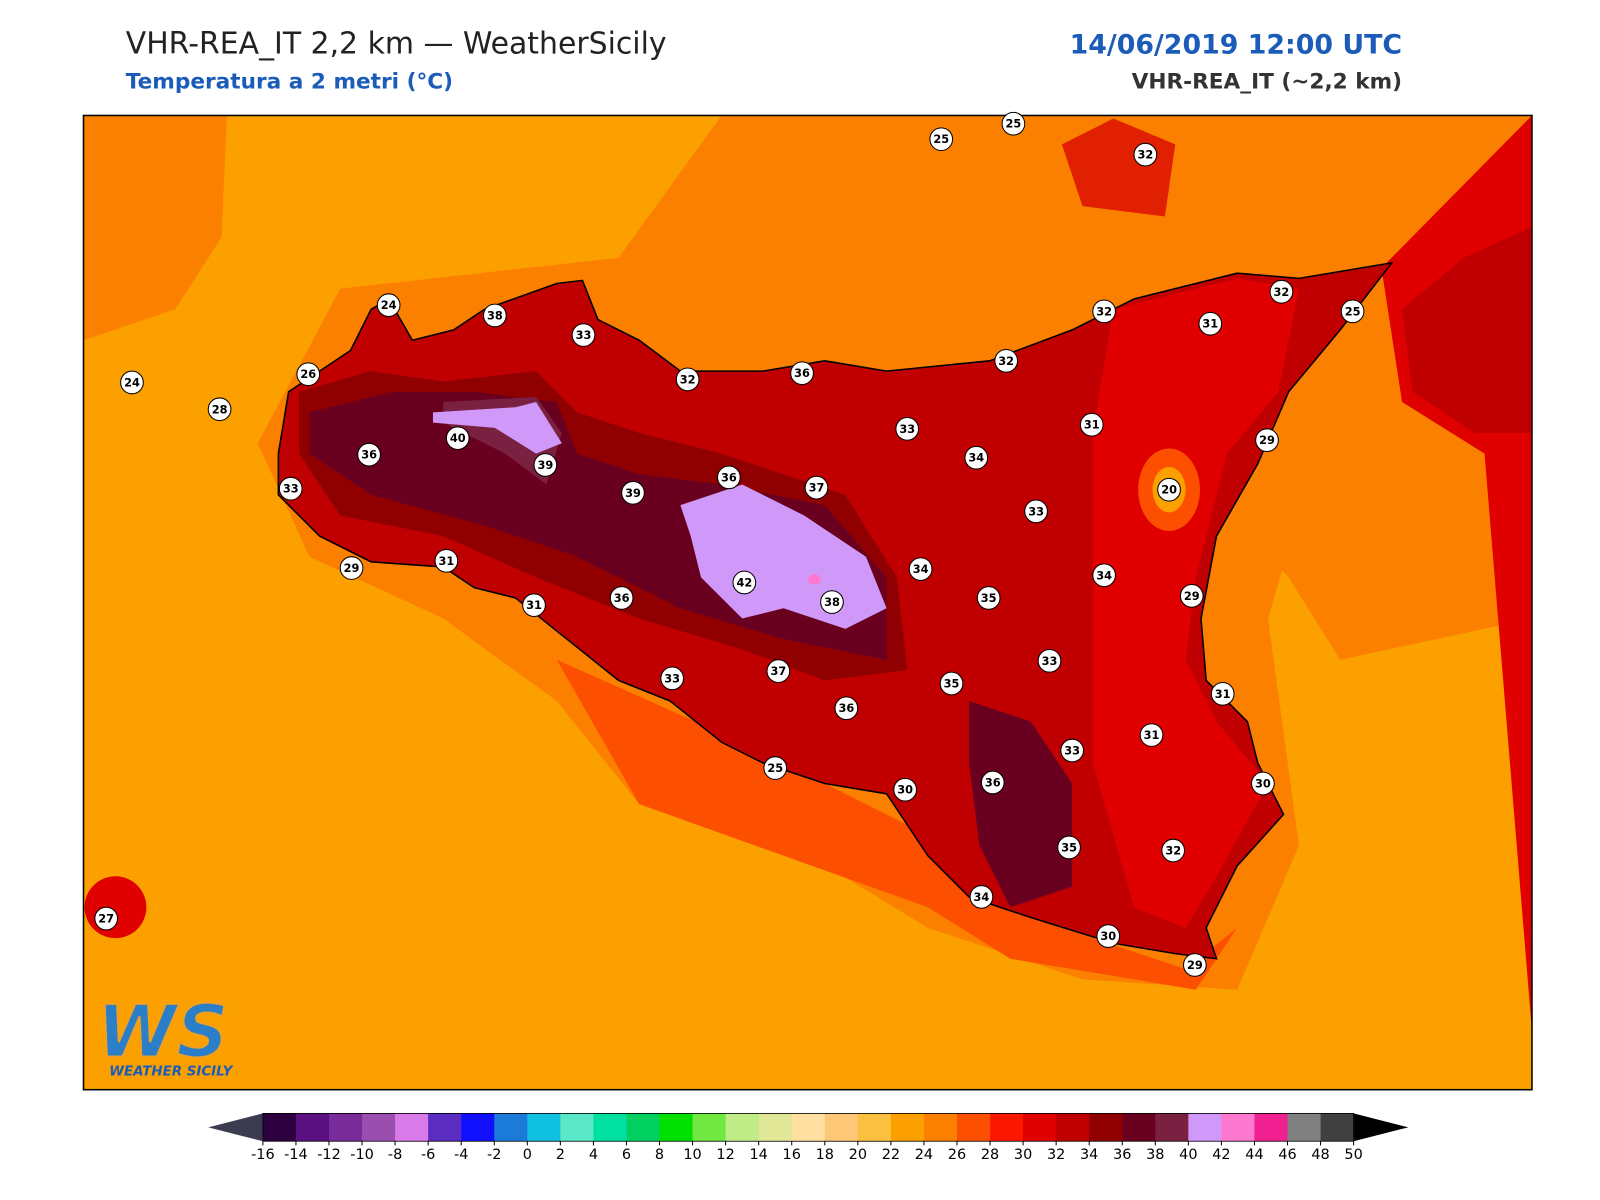  I want to click on station-value: 31, so click(534, 605).